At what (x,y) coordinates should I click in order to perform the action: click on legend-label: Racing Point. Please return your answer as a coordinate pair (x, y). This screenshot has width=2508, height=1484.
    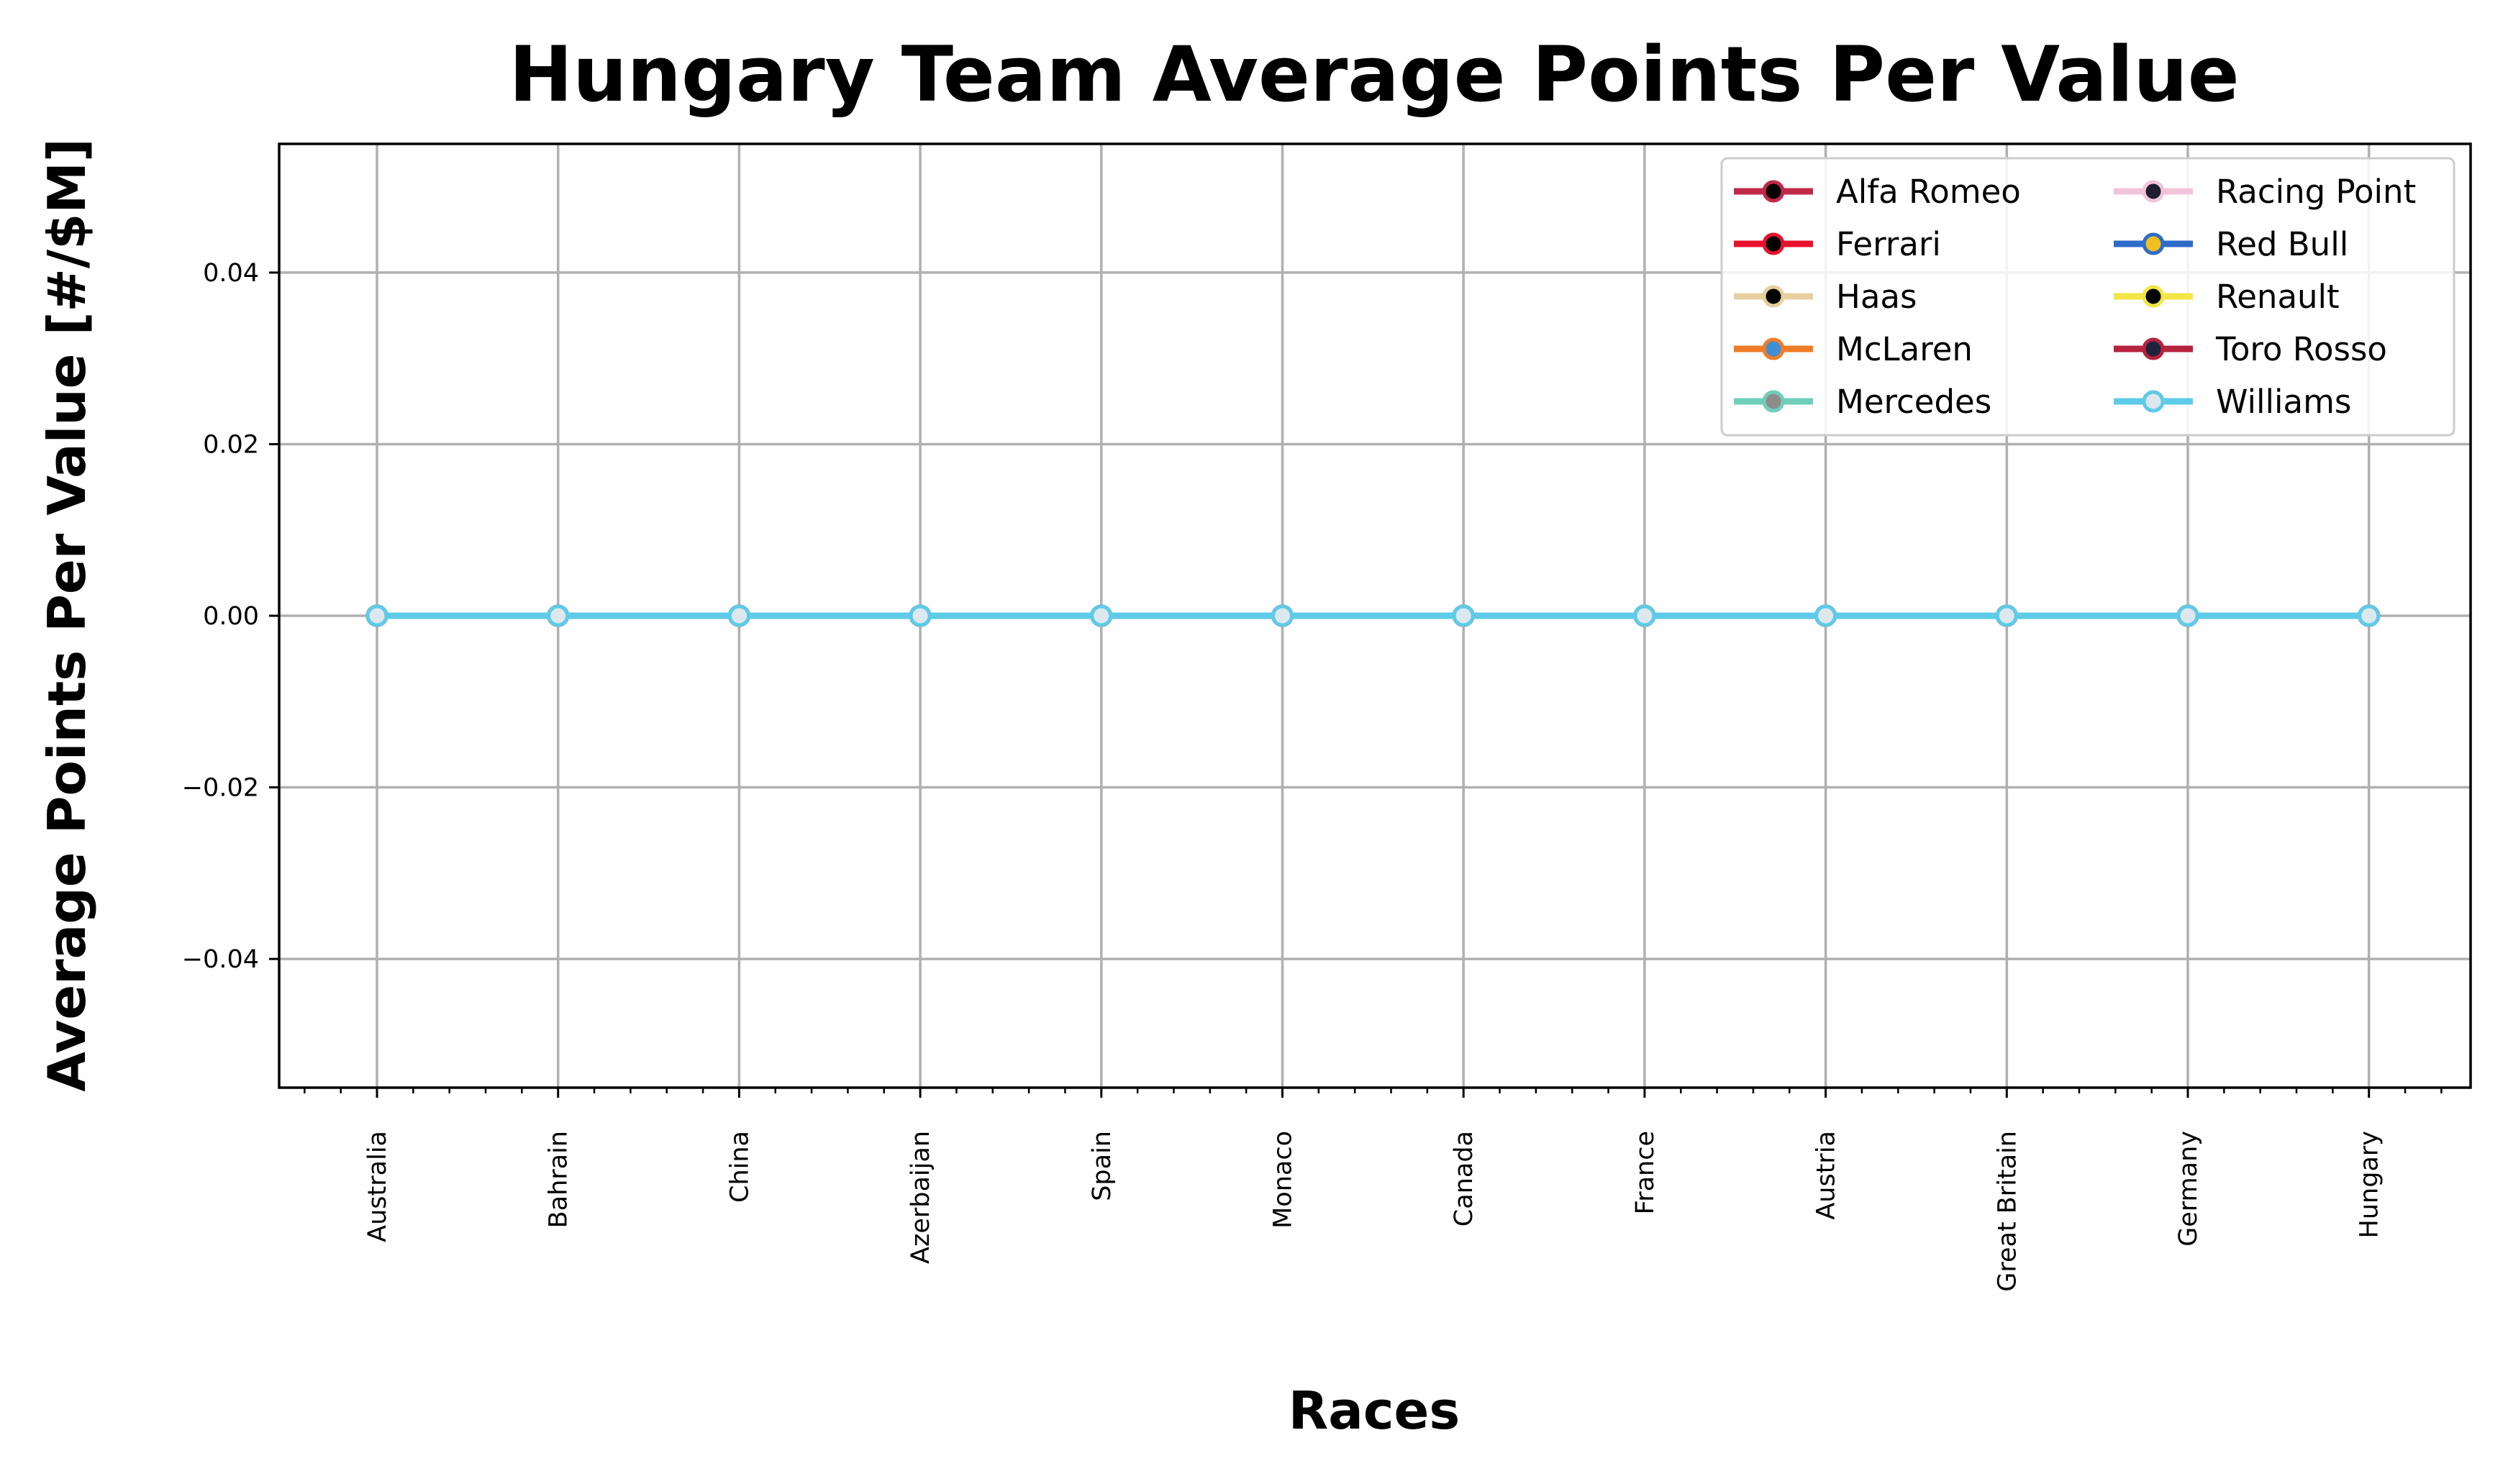
    Looking at the image, I should click on (2316, 192).